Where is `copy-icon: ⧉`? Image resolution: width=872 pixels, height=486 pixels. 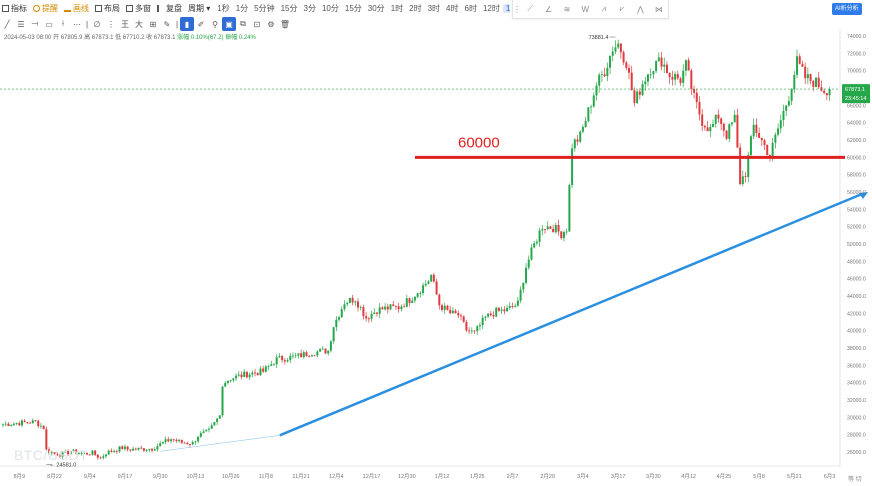
copy-icon: ⧉ is located at coordinates (243, 23).